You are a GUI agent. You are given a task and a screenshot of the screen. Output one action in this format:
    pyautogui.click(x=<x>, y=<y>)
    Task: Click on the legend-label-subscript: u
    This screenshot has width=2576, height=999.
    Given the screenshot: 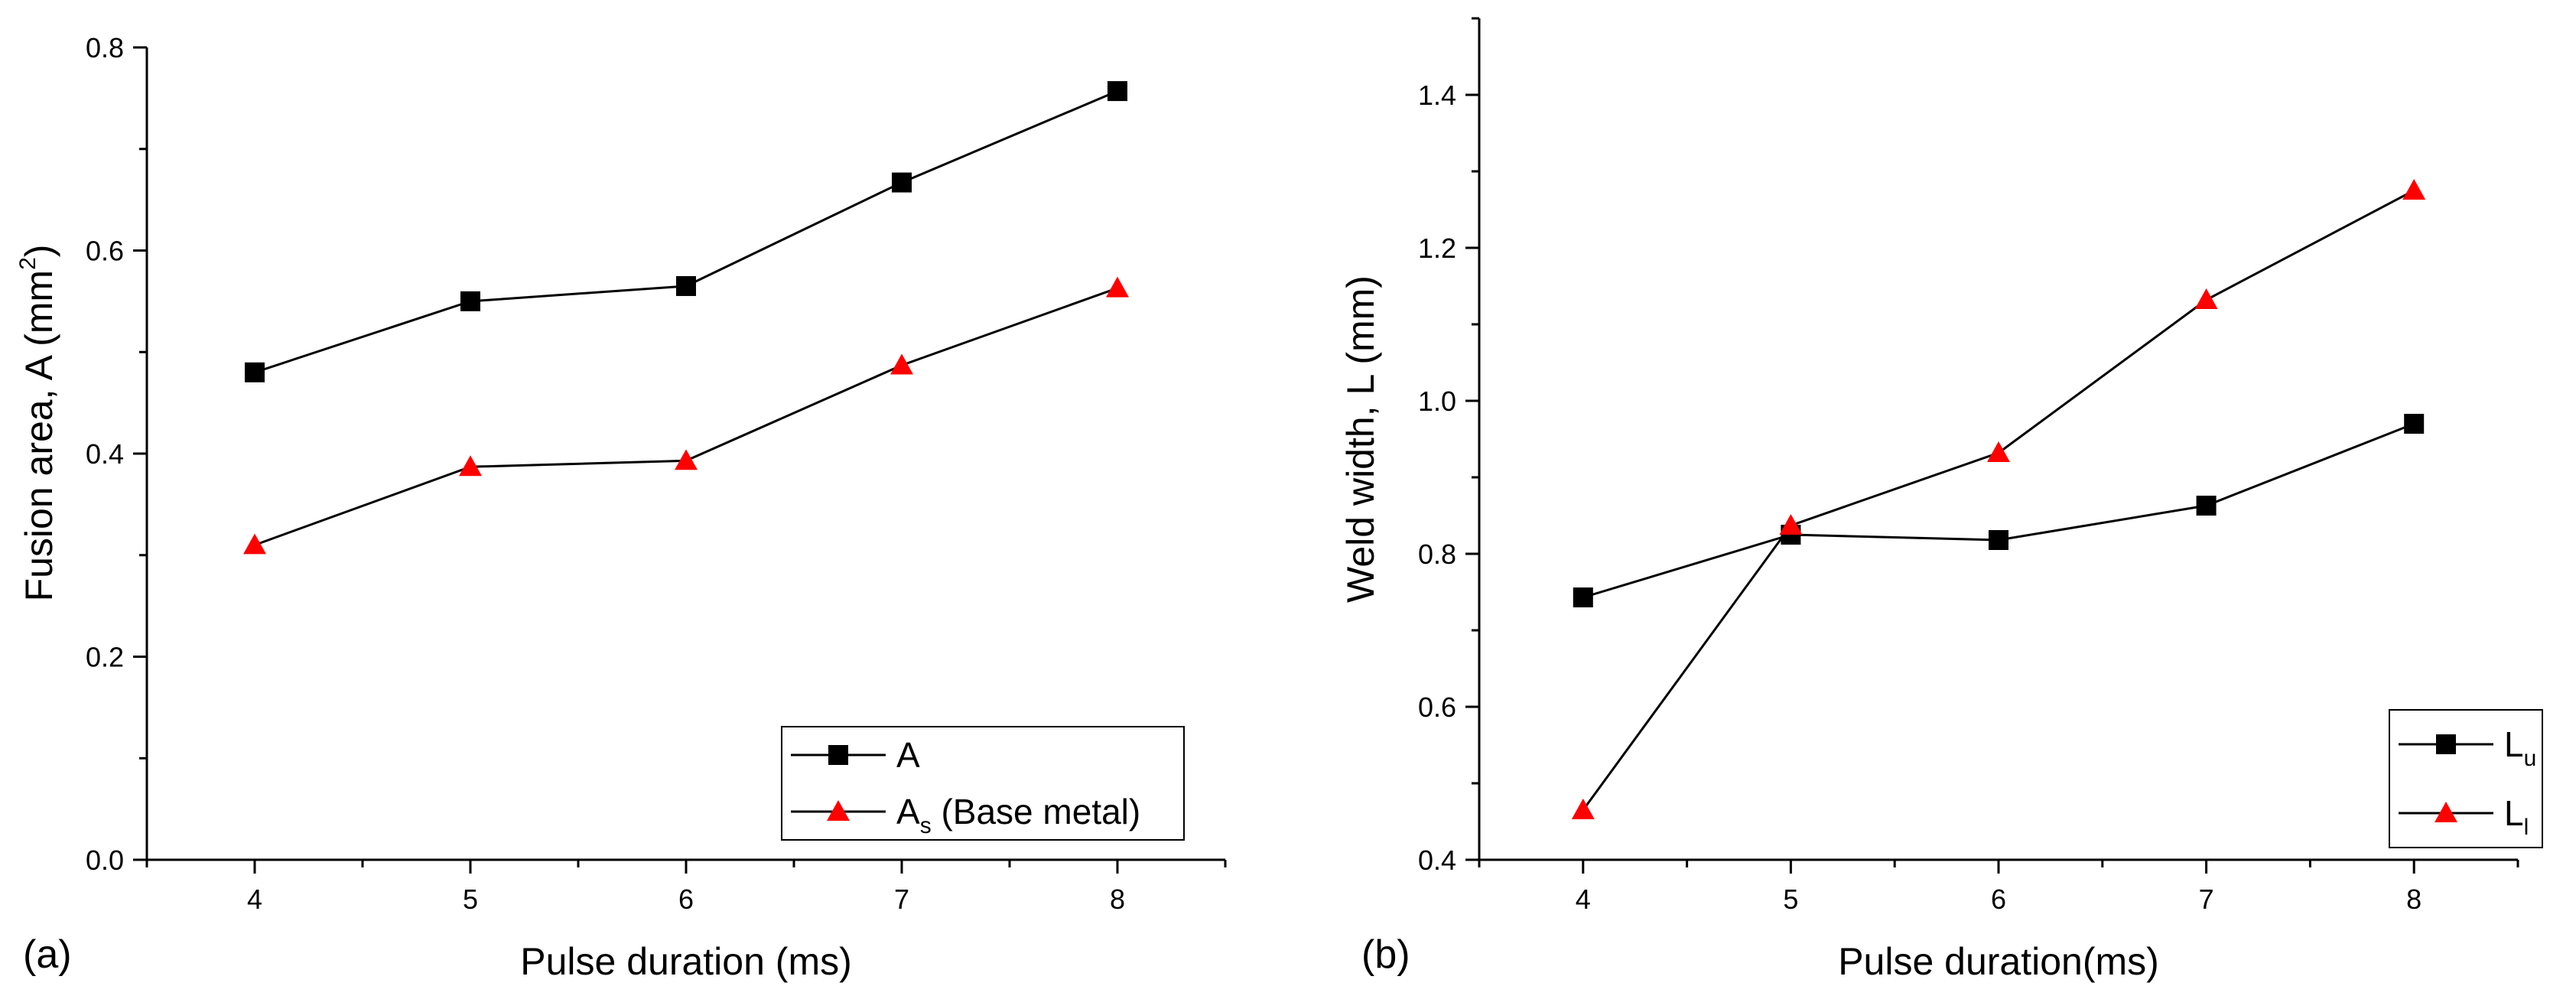 What is the action you would take?
    pyautogui.click(x=2530, y=758)
    